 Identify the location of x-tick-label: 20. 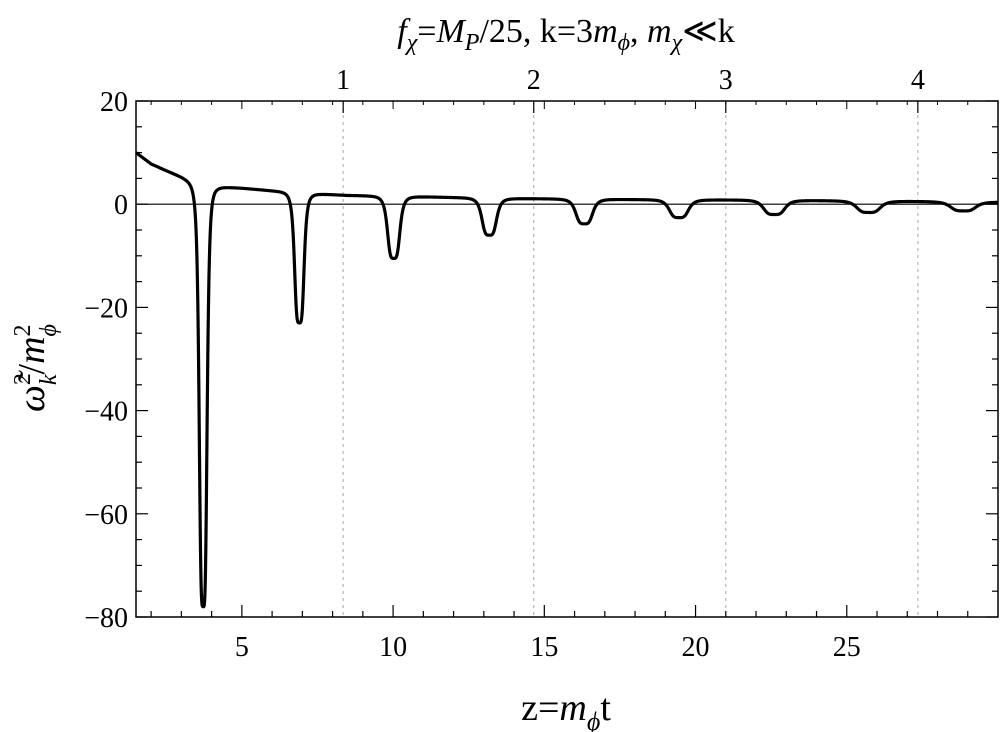
(696, 647).